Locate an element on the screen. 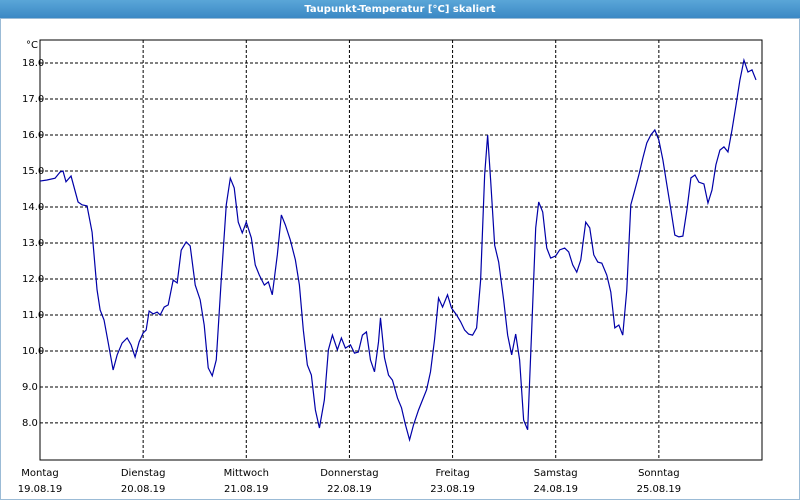  y-tick-label: 18.0 is located at coordinates (33, 63).